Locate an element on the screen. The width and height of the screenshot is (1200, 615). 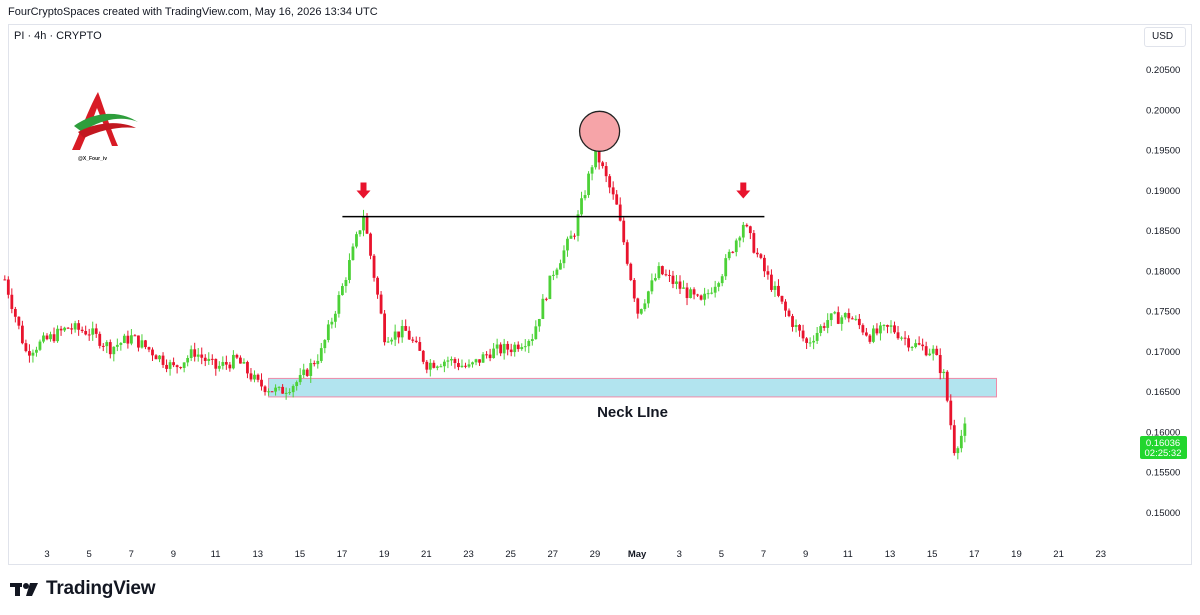
tradingview-brand: TradingView is located at coordinates (83, 589).